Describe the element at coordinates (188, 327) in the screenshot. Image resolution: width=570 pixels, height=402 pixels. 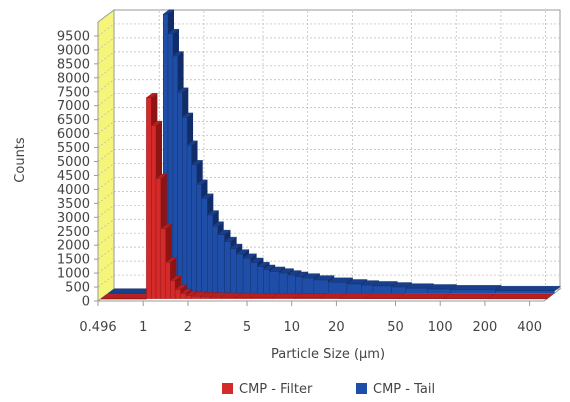
I see `x-tick-label: 2` at that location.